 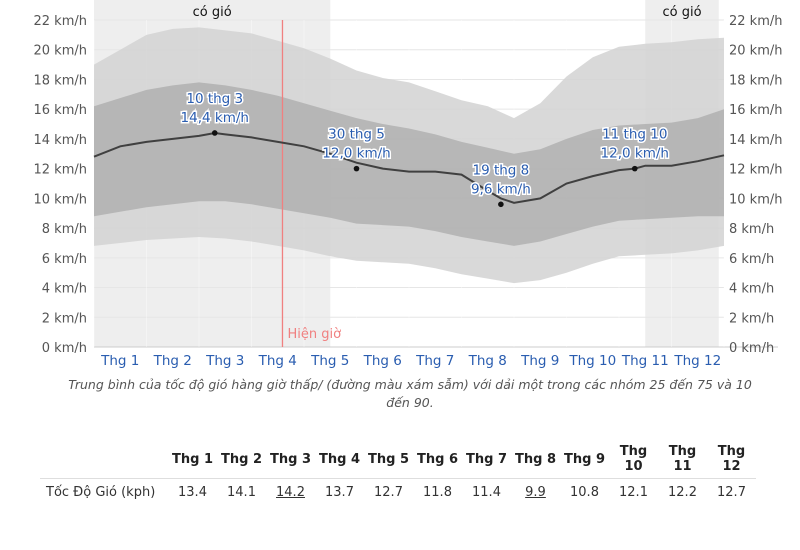 What do you see at coordinates (329, 361) in the screenshot?
I see `x-tick-label: Thg 5` at bounding box center [329, 361].